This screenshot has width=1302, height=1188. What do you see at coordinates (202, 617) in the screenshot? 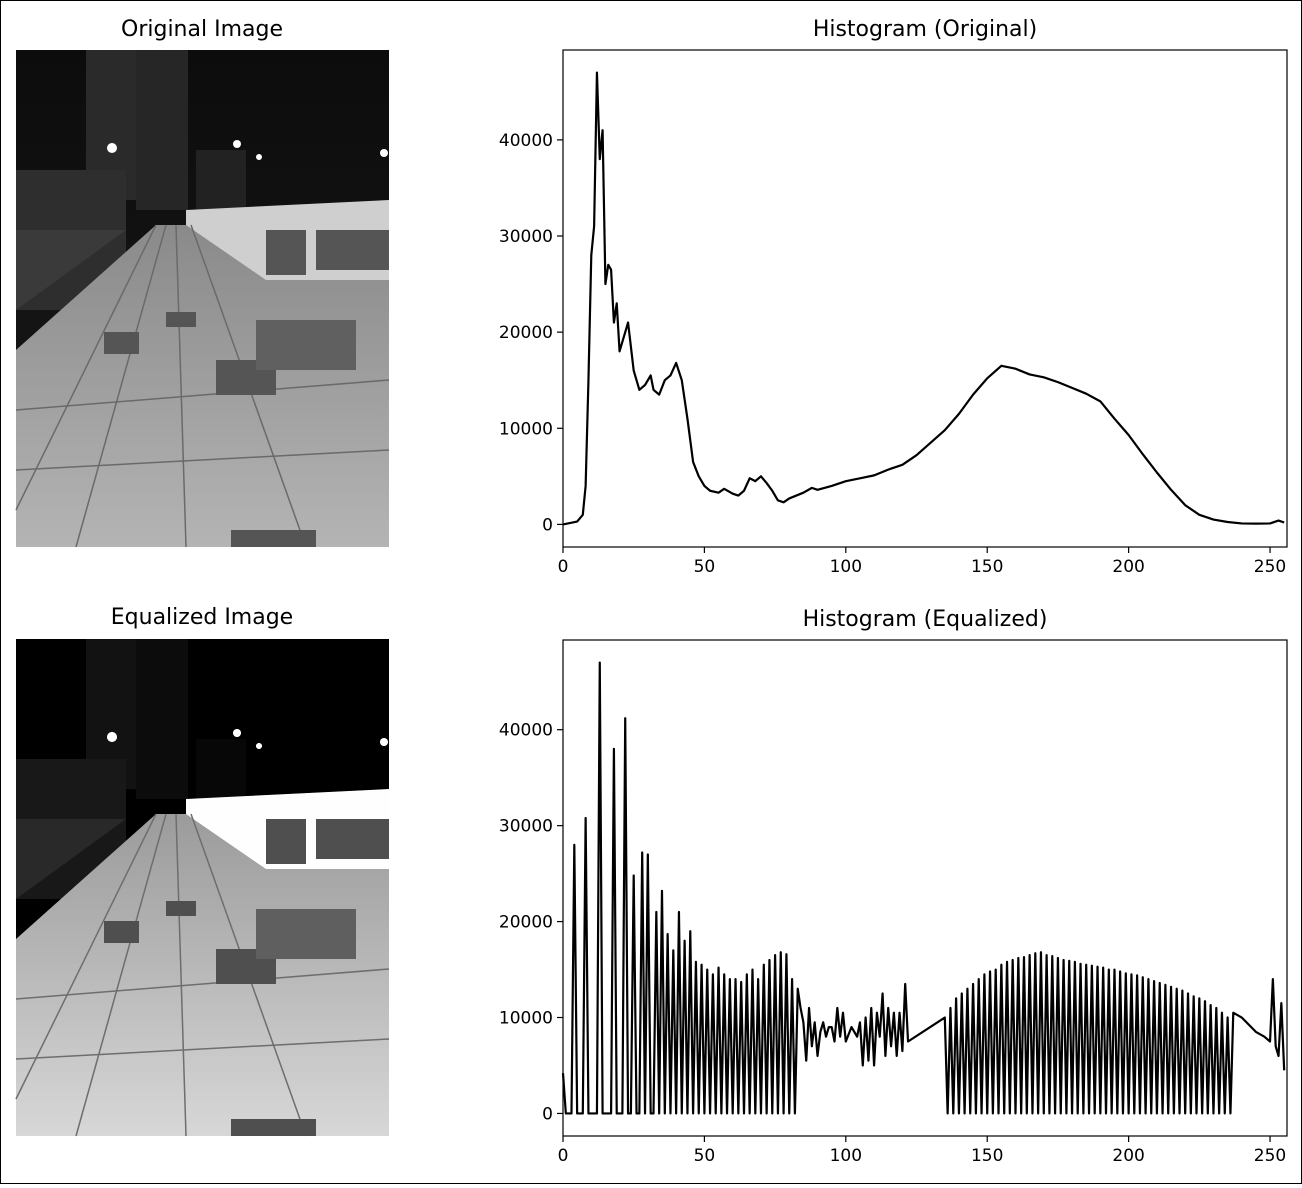
I see `image-title: Equalized Image` at bounding box center [202, 617].